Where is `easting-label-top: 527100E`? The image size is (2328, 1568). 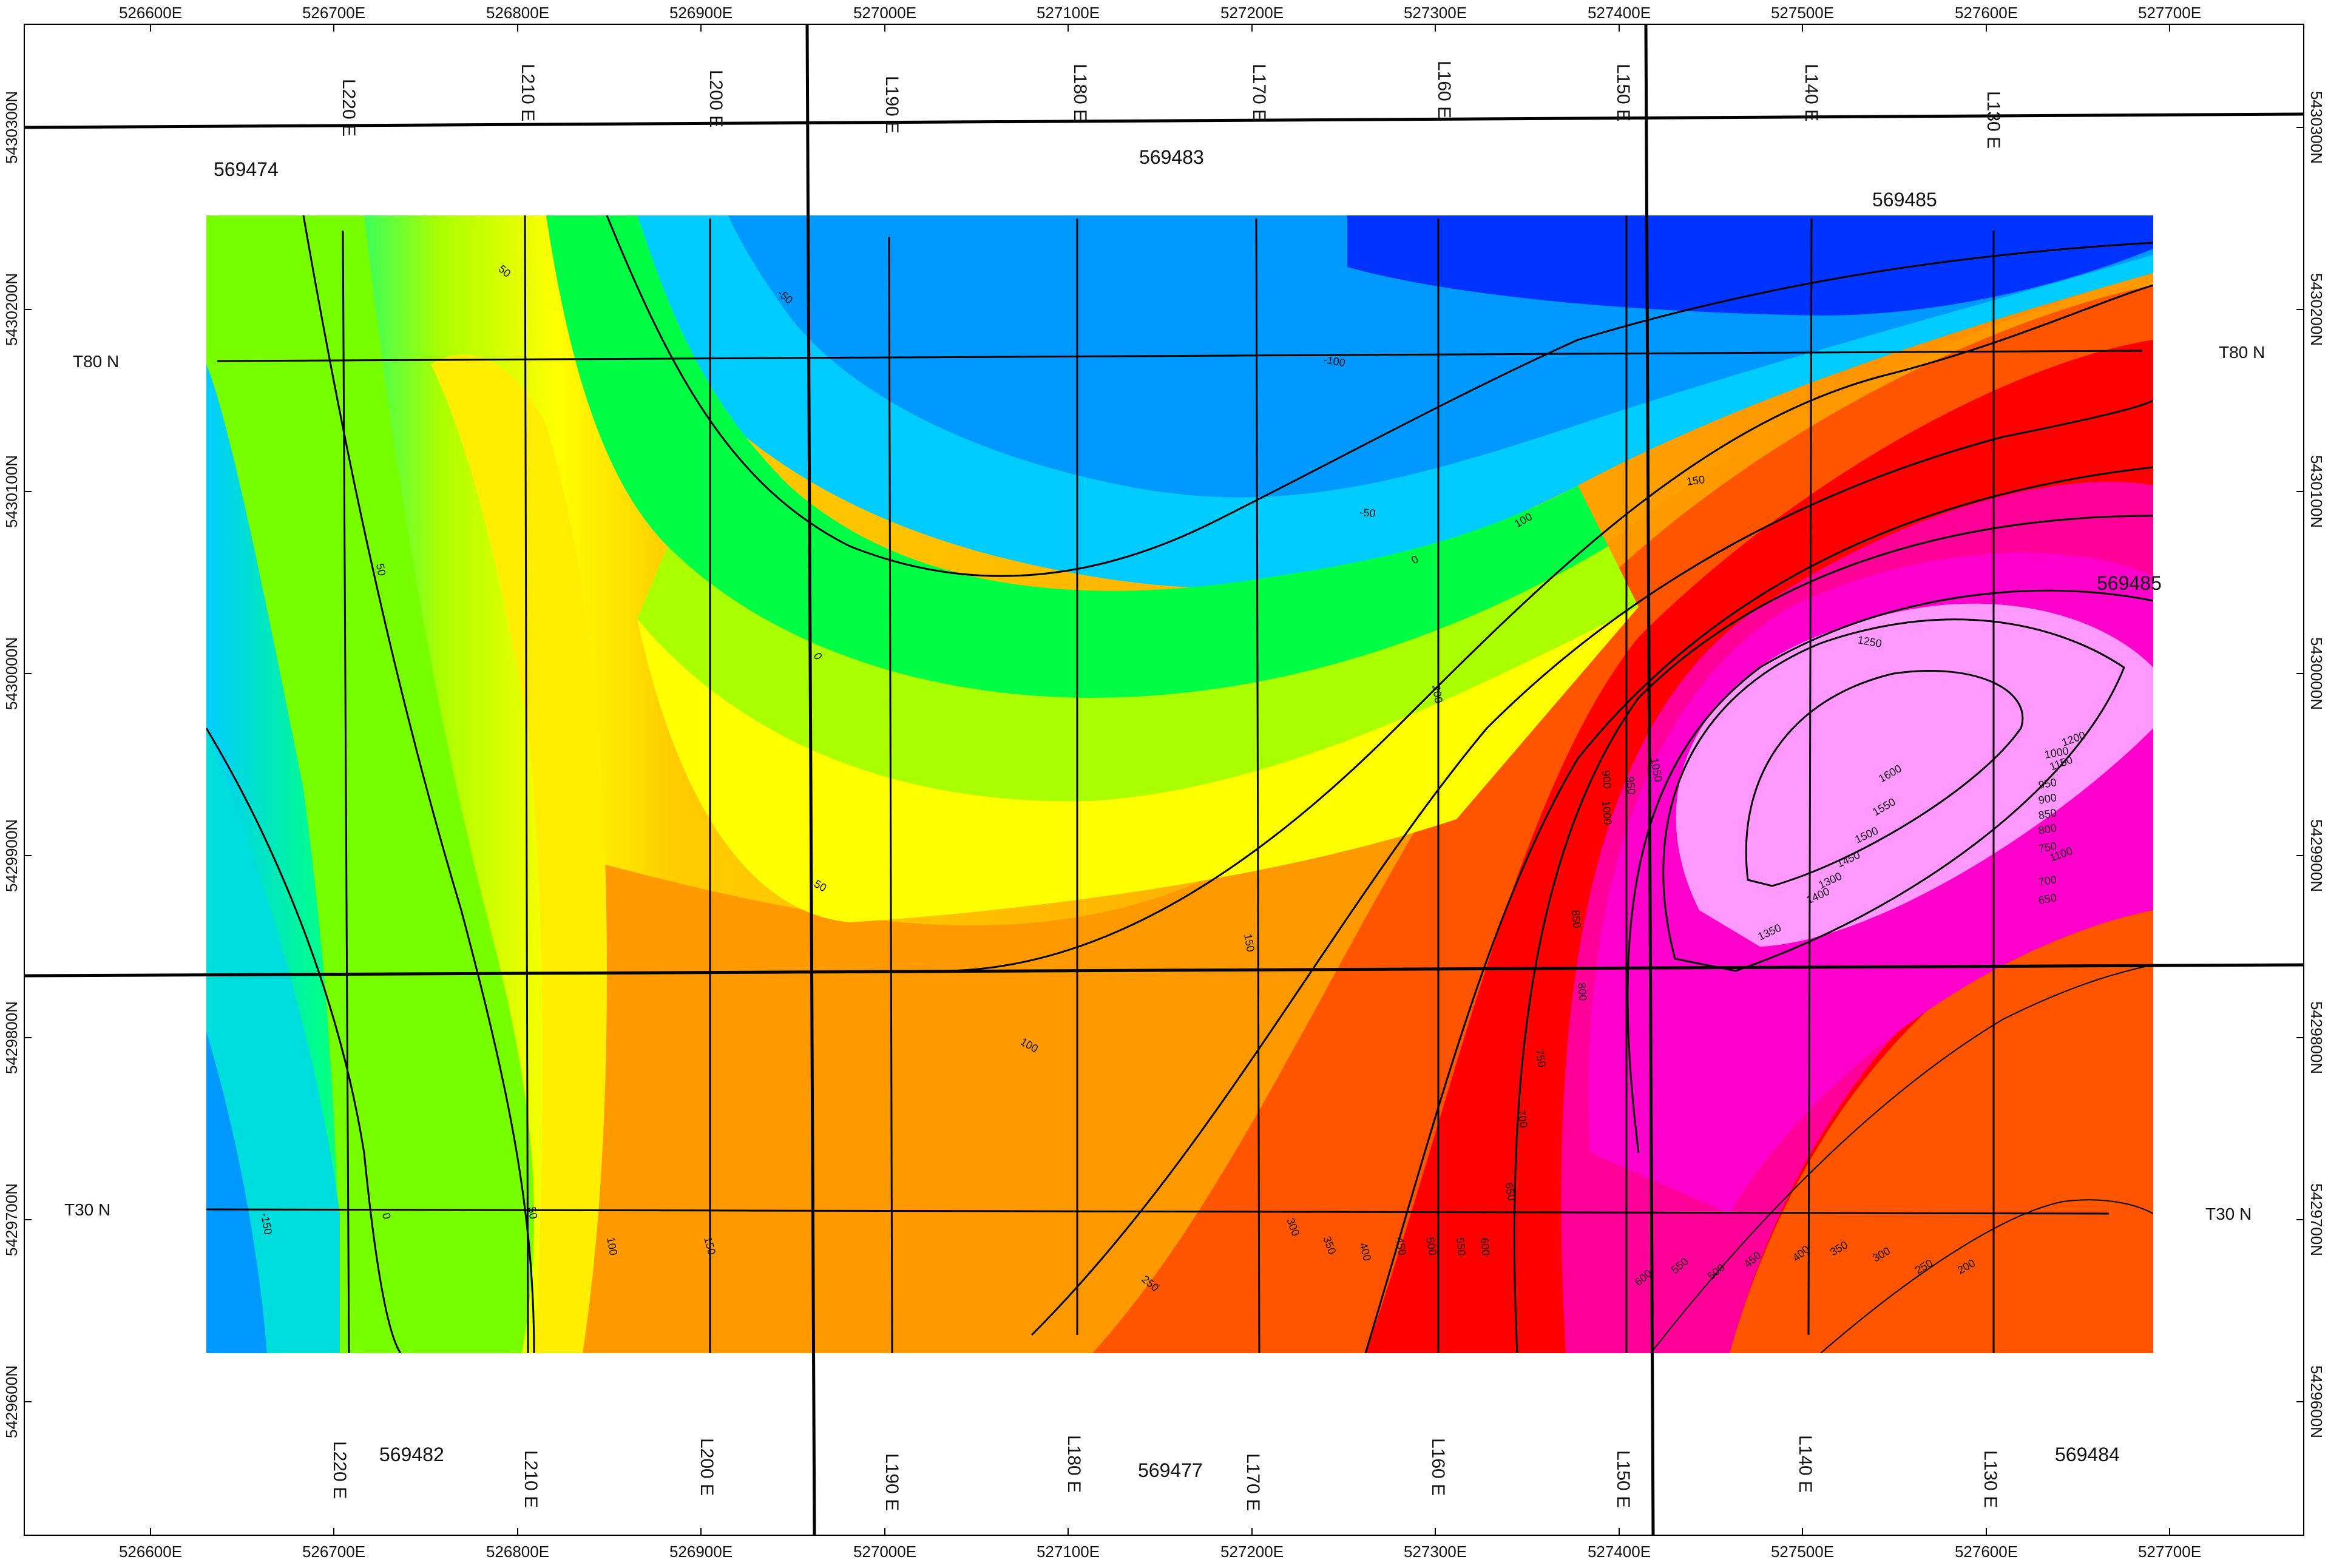 easting-label-top: 527100E is located at coordinates (1068, 13).